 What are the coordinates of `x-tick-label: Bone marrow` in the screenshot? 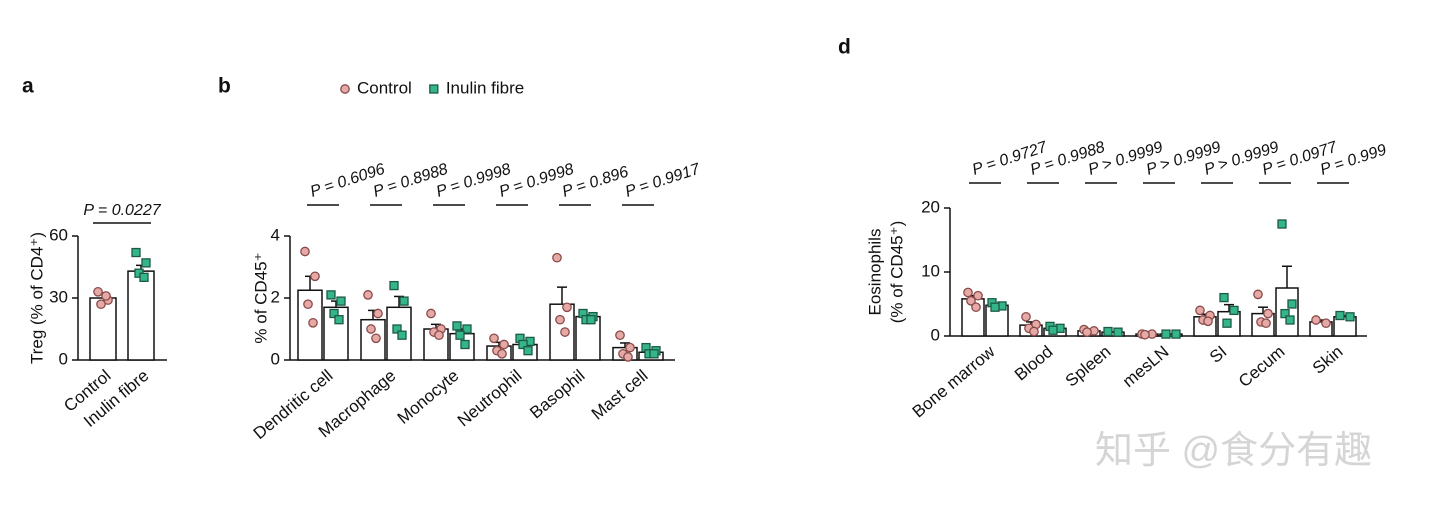 It's located at (954, 381).